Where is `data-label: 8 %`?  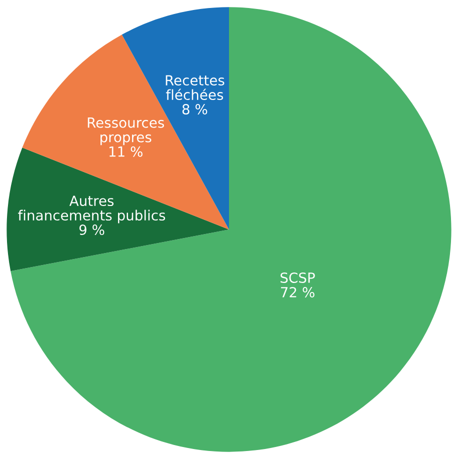 data-label: 8 % is located at coordinates (195, 109).